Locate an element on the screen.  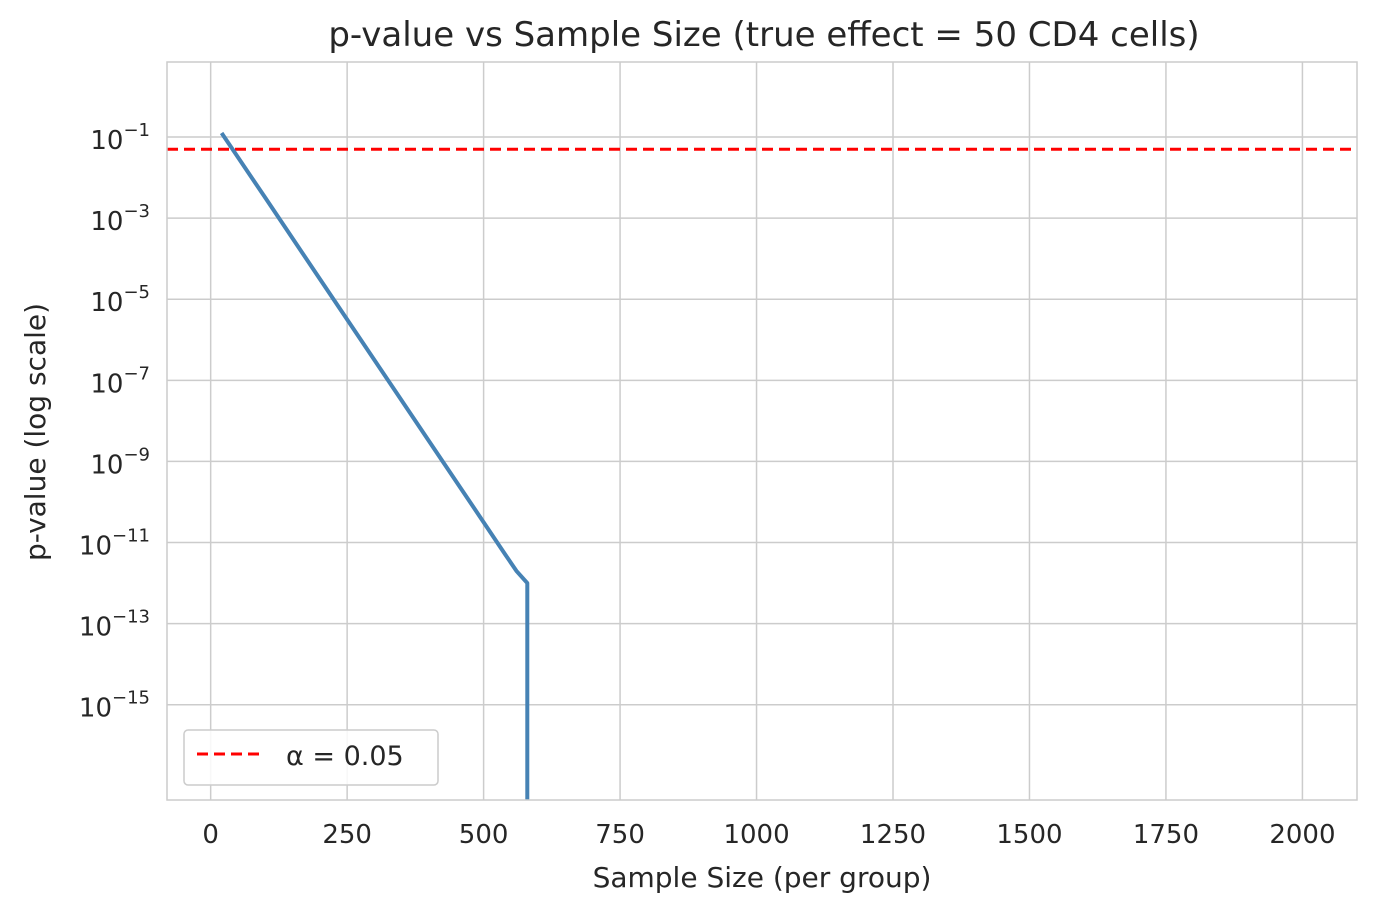
y-tick-label: 10⁻⁹ is located at coordinates (120, 462).